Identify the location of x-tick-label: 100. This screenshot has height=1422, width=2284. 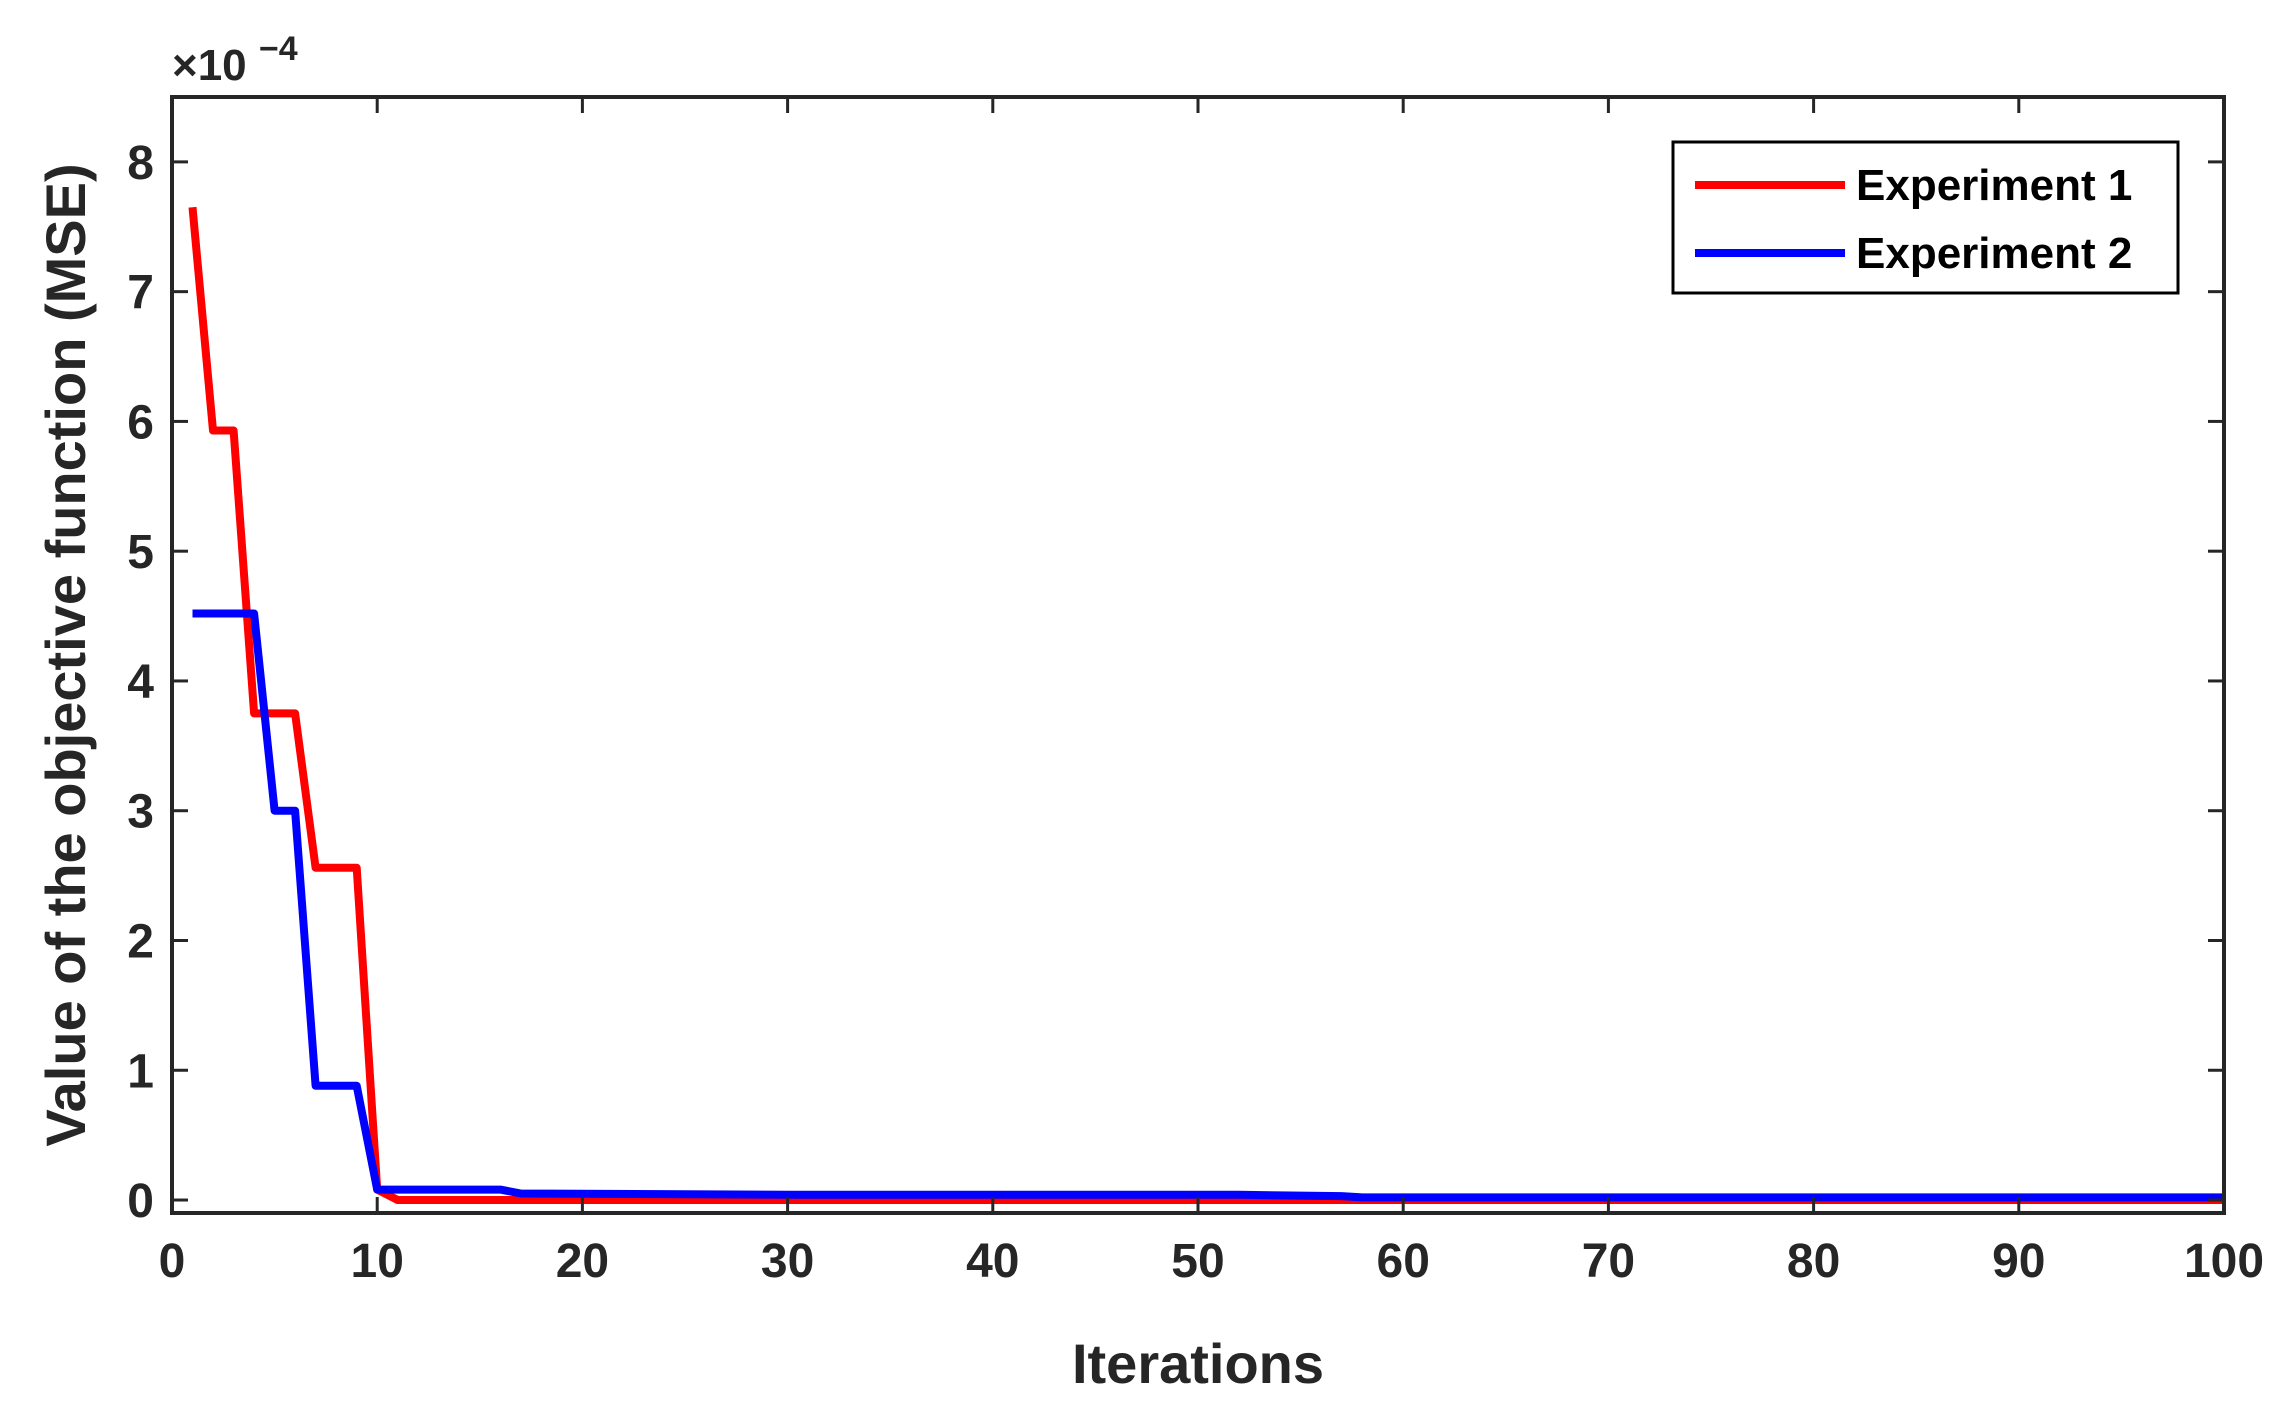
(2224, 1261).